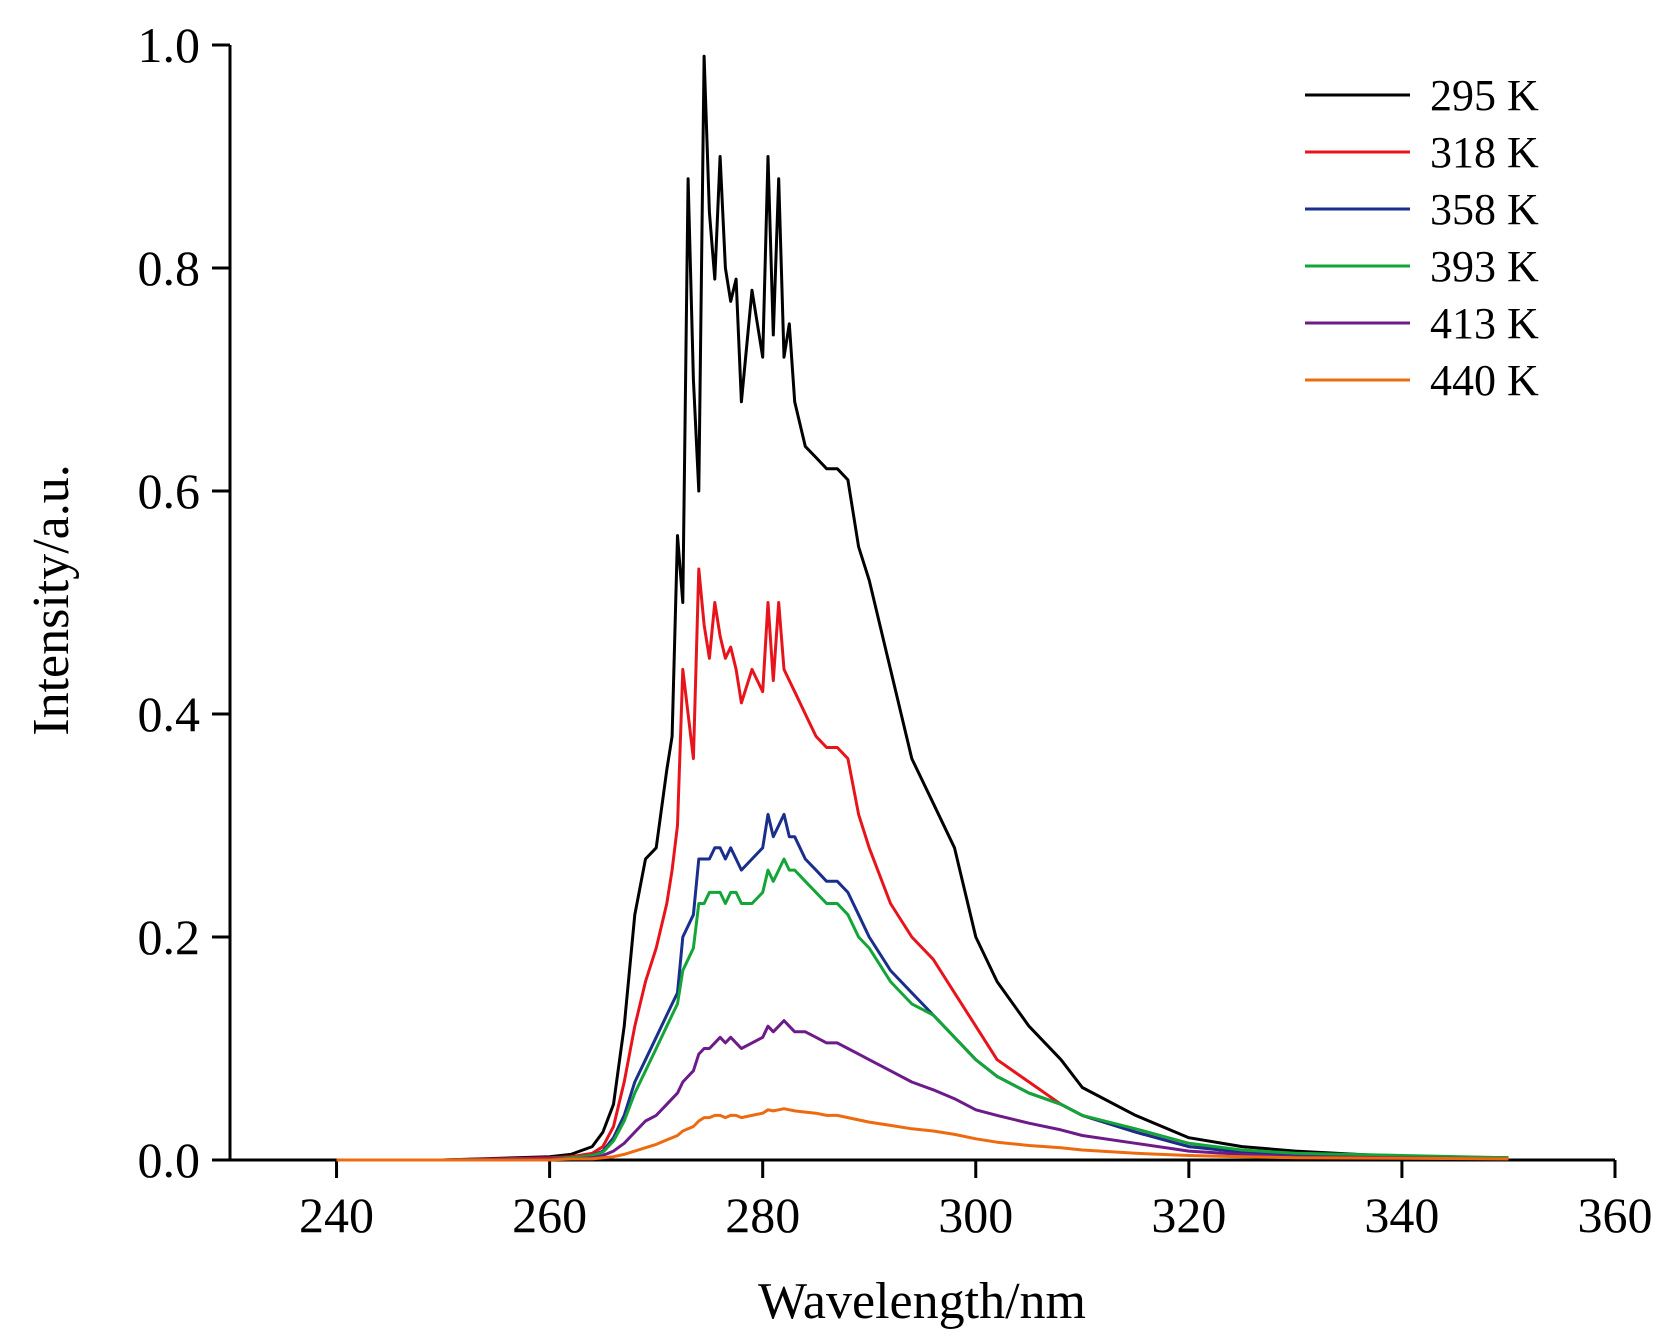 The height and width of the screenshot is (1336, 1663). I want to click on y-tick-label: 1.0, so click(169, 45).